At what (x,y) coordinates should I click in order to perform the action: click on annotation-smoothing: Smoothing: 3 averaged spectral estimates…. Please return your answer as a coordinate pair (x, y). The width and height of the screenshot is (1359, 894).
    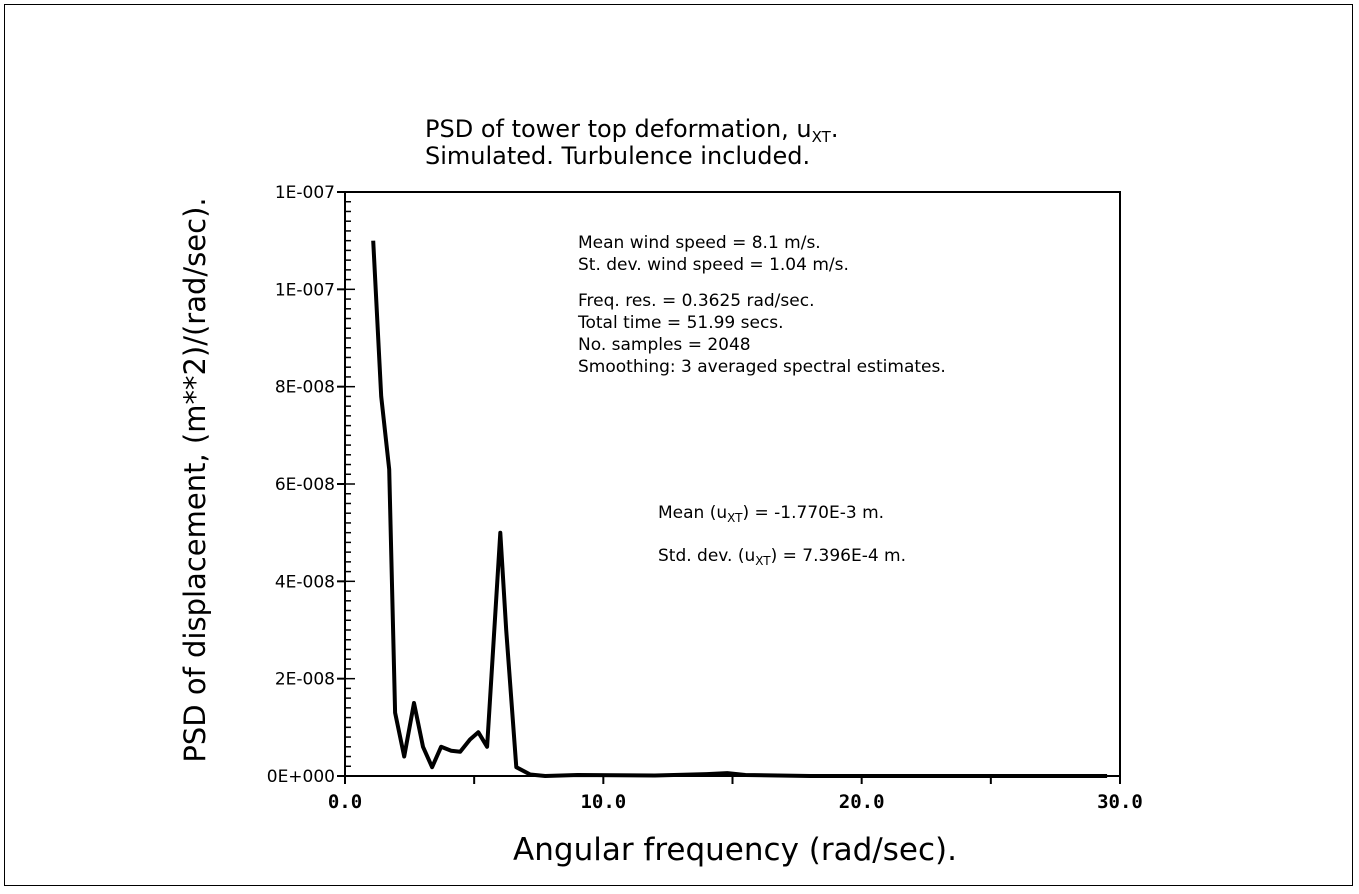
    Looking at the image, I should click on (762, 367).